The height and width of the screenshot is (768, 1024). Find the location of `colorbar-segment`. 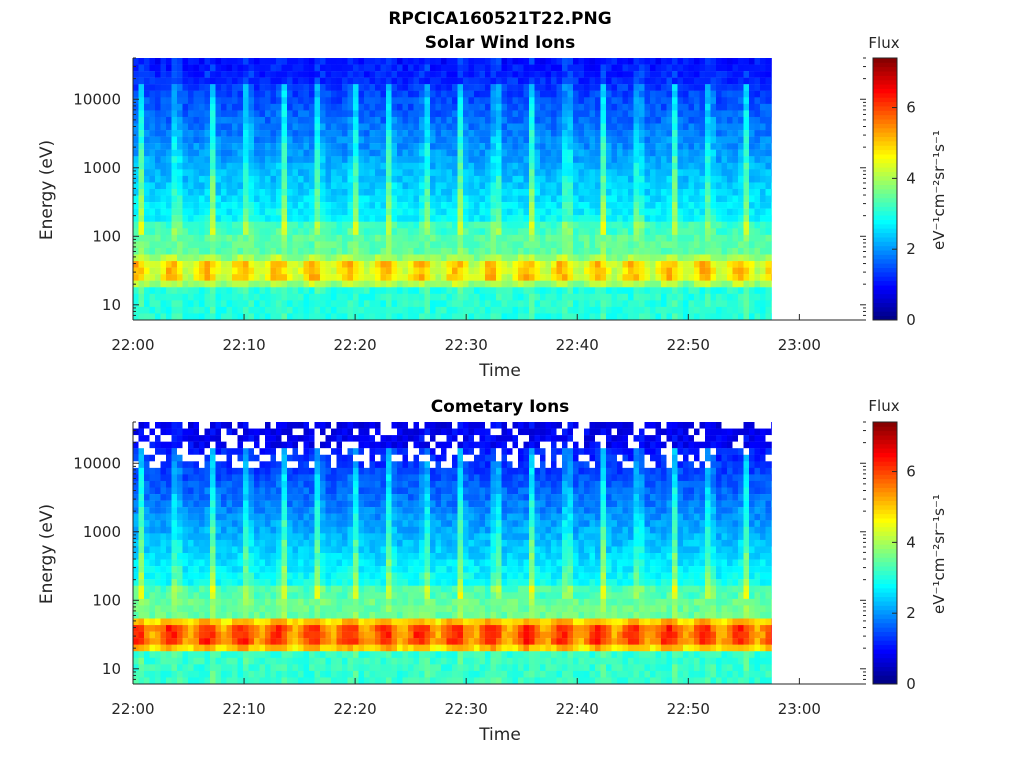

colorbar-segment is located at coordinates (885, 279).